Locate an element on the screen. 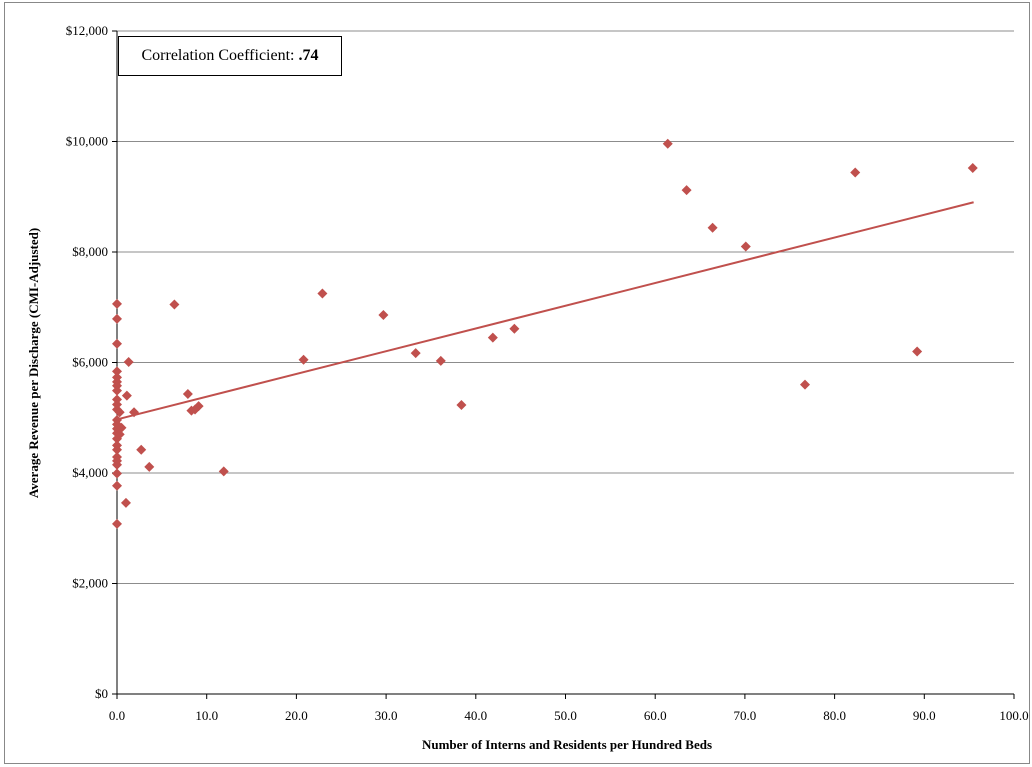  x-tick-label: 0.0 is located at coordinates (117, 715).